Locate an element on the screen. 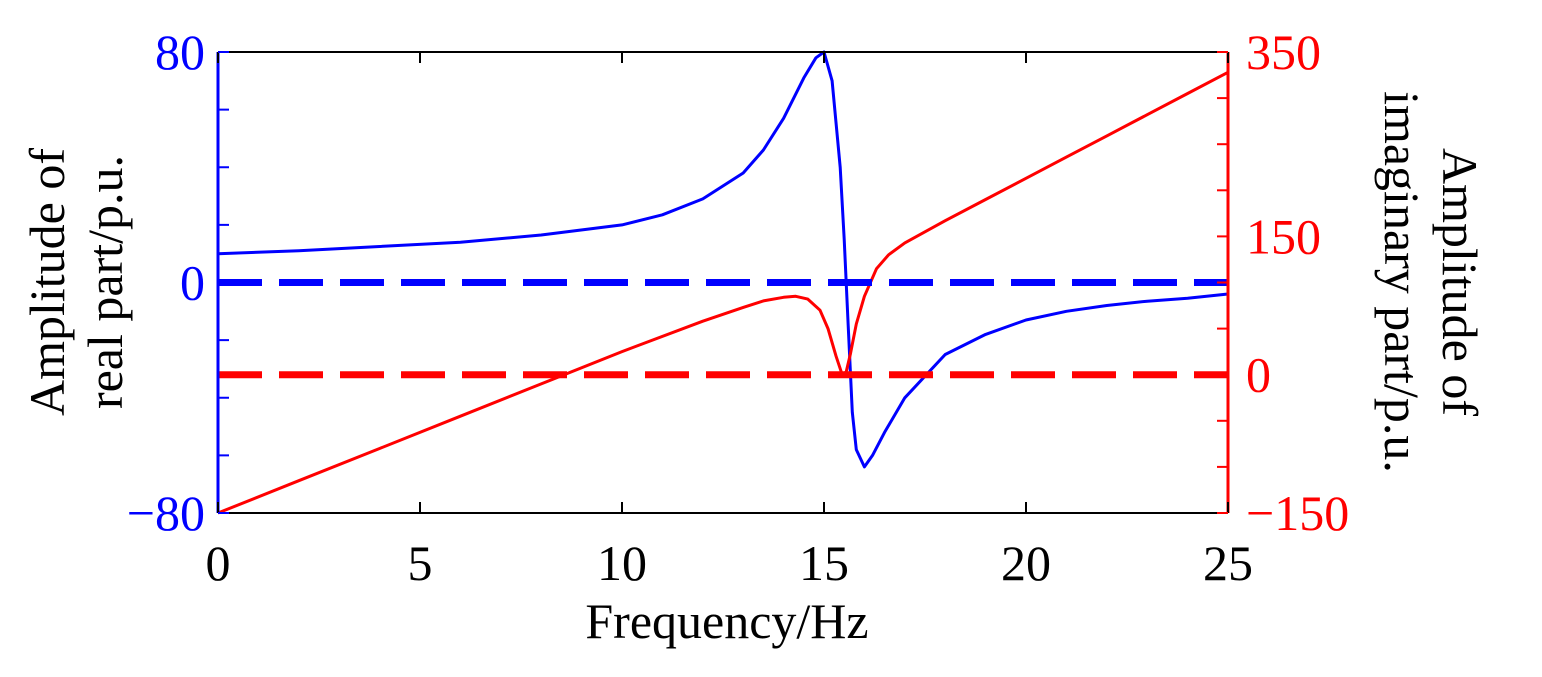 This screenshot has width=1542, height=677. left-tick-label: 0 is located at coordinates (192, 283).